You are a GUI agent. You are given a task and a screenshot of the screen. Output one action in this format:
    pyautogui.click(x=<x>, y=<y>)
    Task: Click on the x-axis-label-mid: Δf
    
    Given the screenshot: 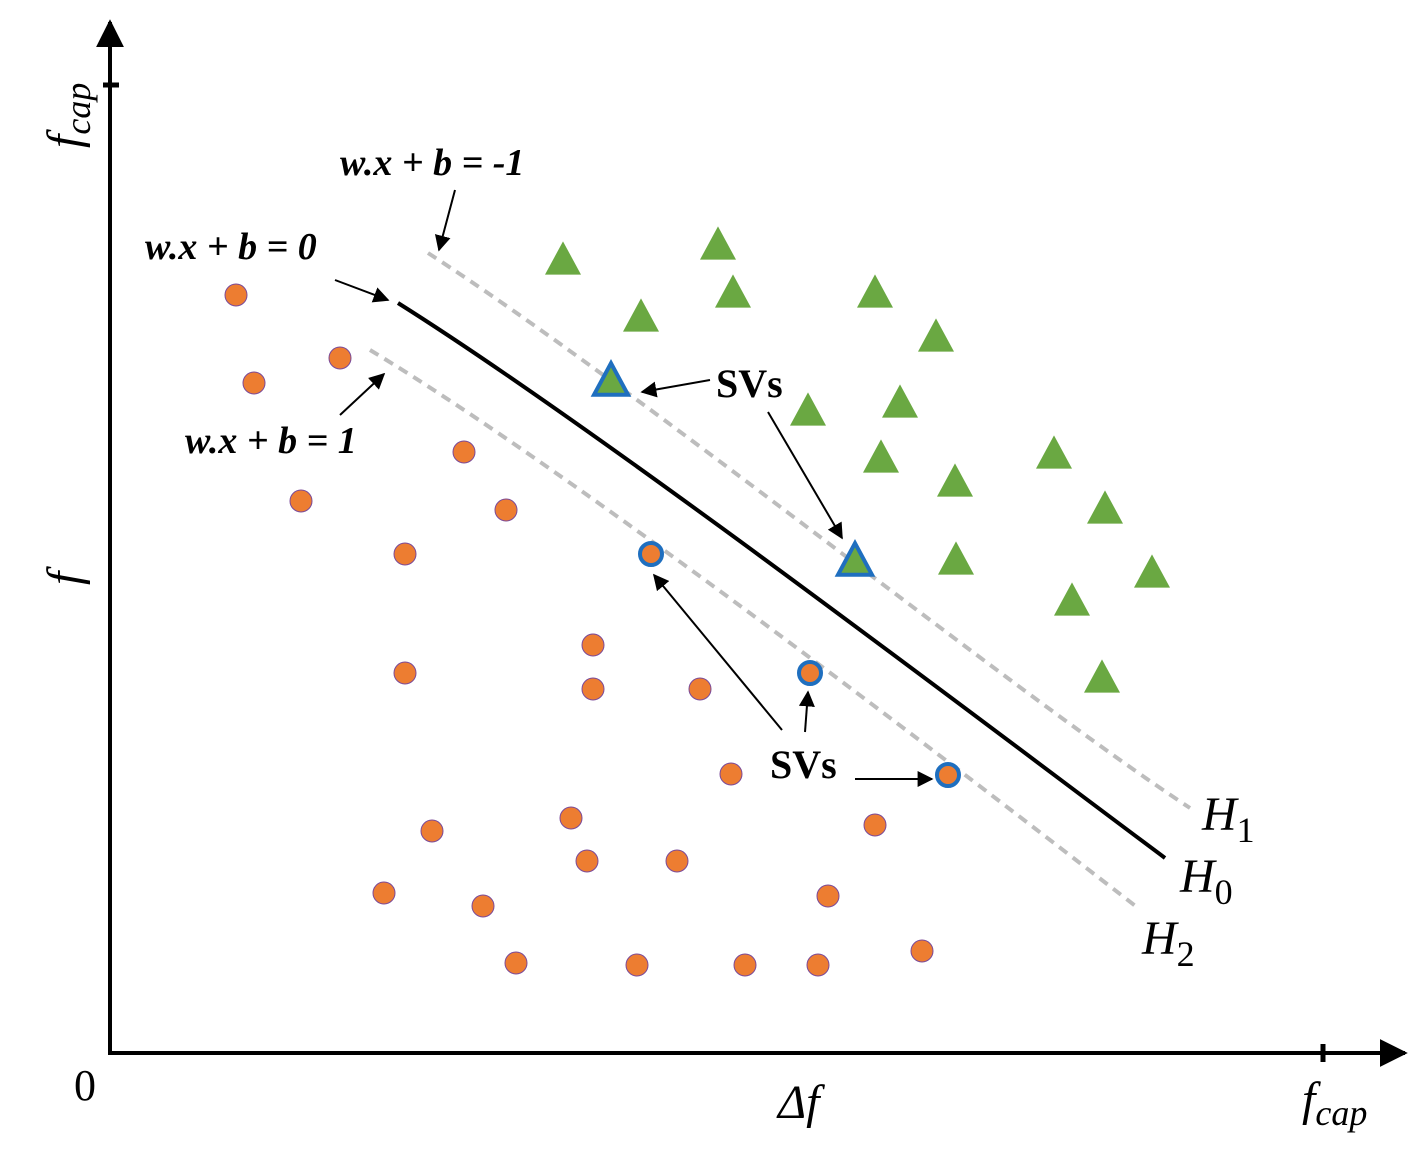 What is the action you would take?
    pyautogui.click(x=800, y=1102)
    